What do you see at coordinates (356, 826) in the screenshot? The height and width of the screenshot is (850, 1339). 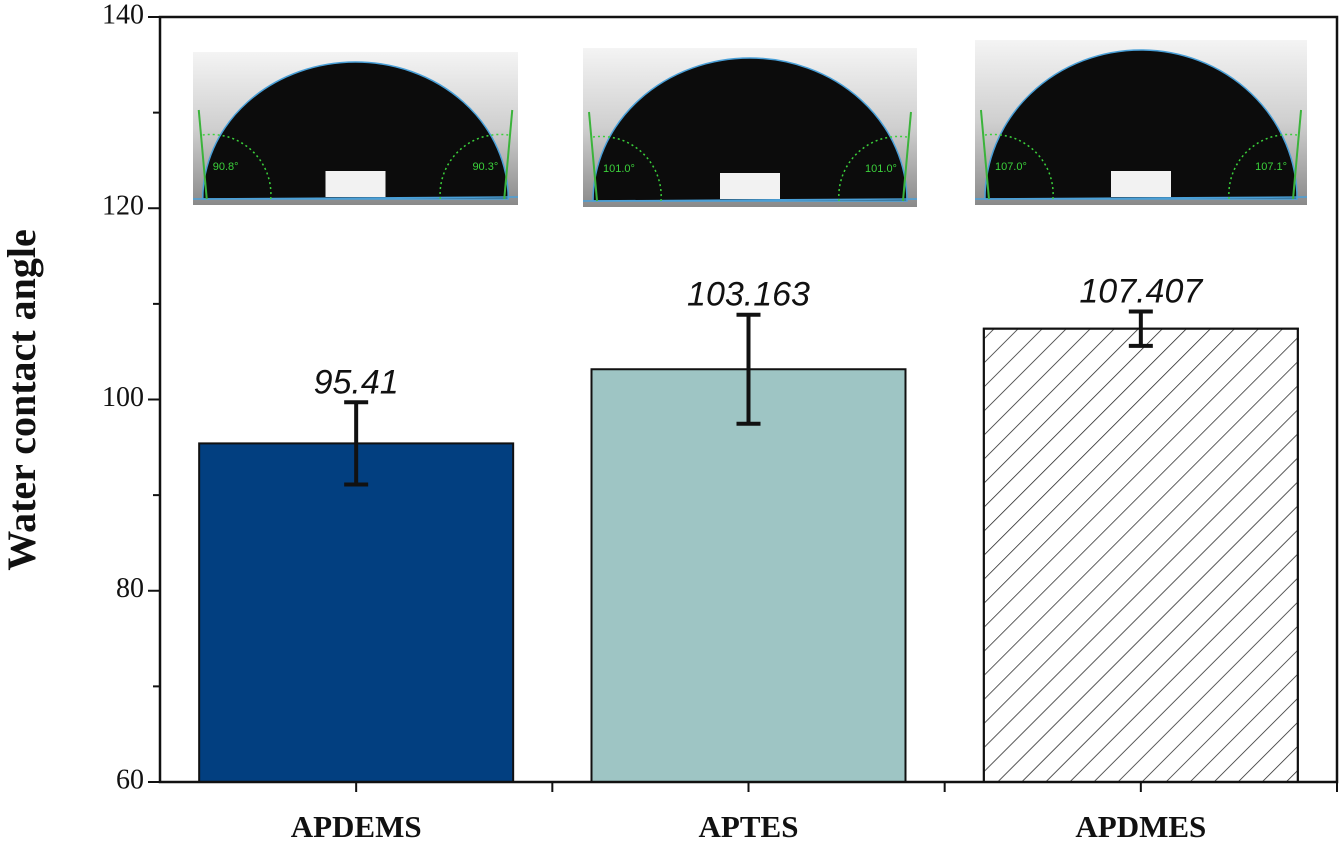 I see `x-tick-label: APDEMS` at bounding box center [356, 826].